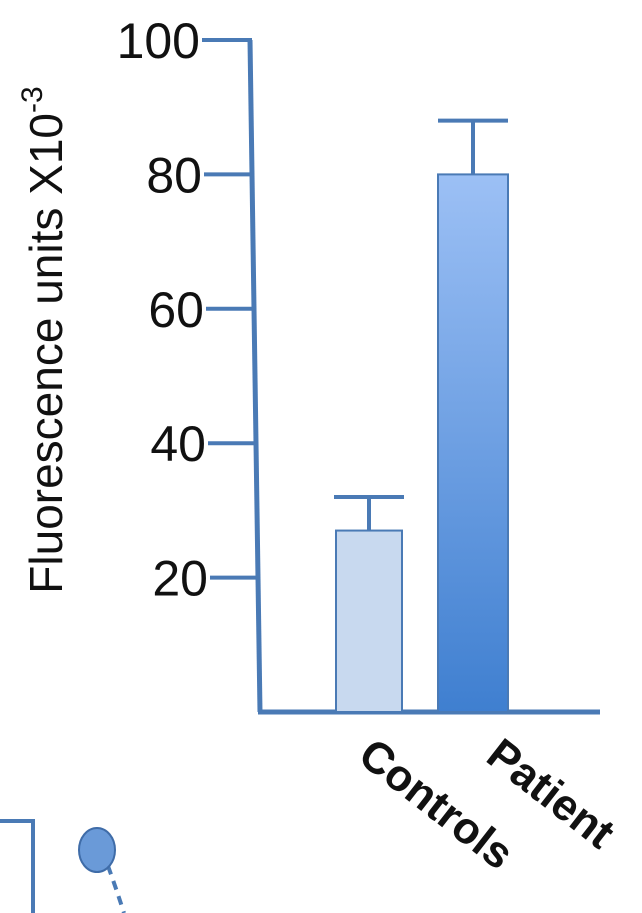  What do you see at coordinates (176, 310) in the screenshot?
I see `y-tick-label: 60` at bounding box center [176, 310].